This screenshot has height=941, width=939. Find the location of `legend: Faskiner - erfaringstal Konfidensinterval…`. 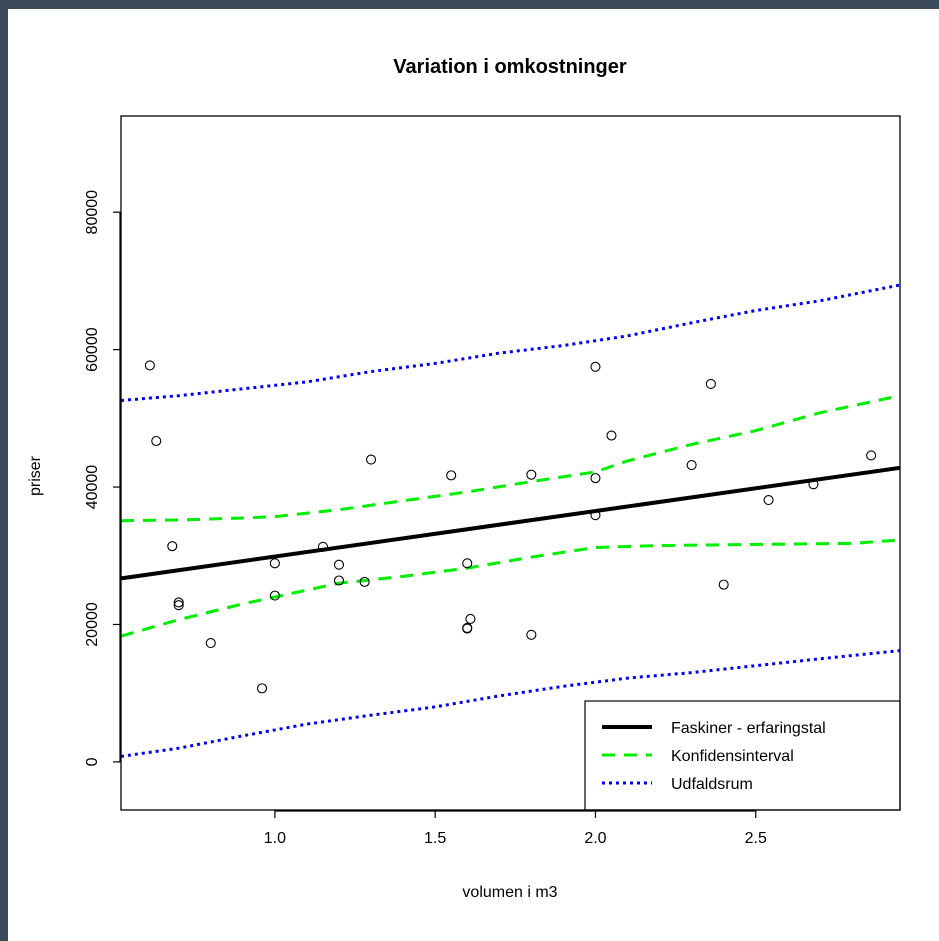

legend: Faskiner - erfaringstal Konfidensinterval… is located at coordinates (742, 755).